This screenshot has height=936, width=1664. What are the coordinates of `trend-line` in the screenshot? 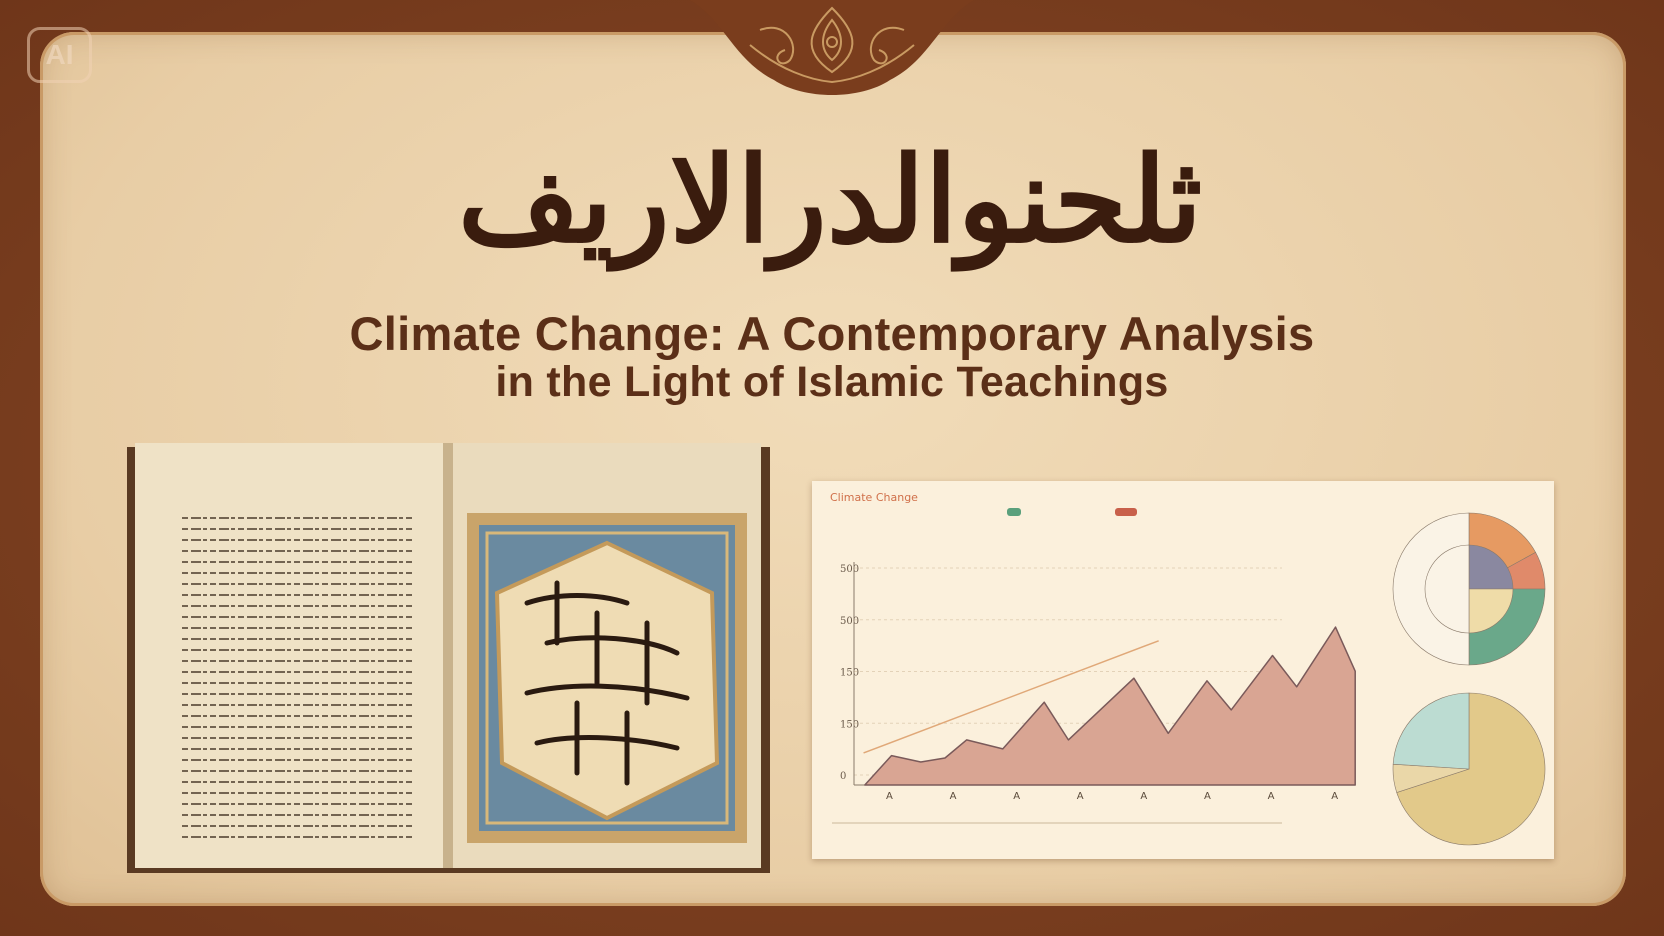 It's located at (1011, 697).